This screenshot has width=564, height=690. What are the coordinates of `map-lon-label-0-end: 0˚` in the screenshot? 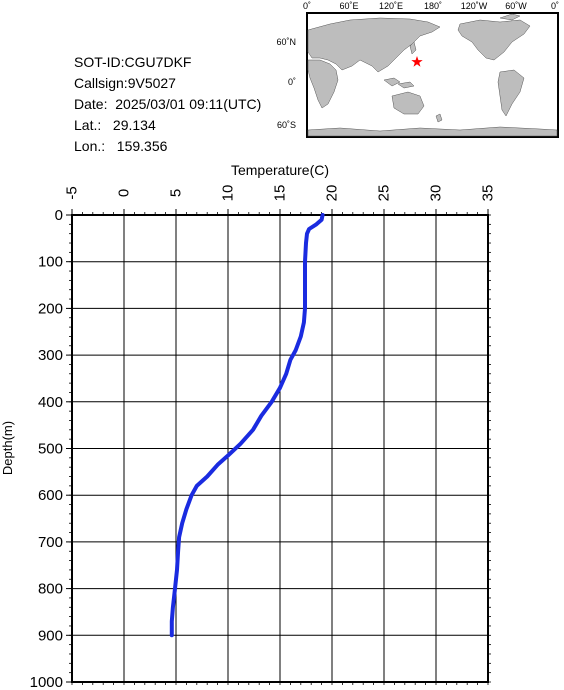 It's located at (555, 6).